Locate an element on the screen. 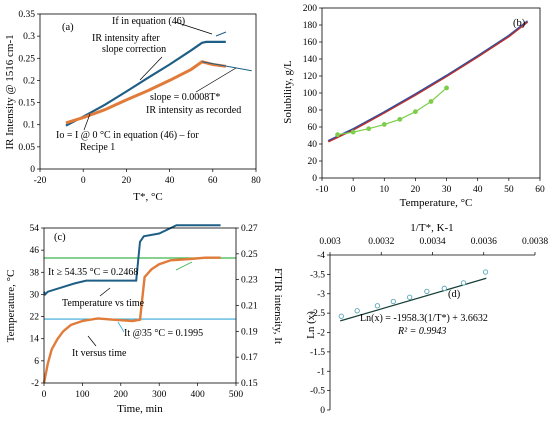 The height and width of the screenshot is (425, 550). chart-b-ytick-label: 140 is located at coordinates (310, 60).